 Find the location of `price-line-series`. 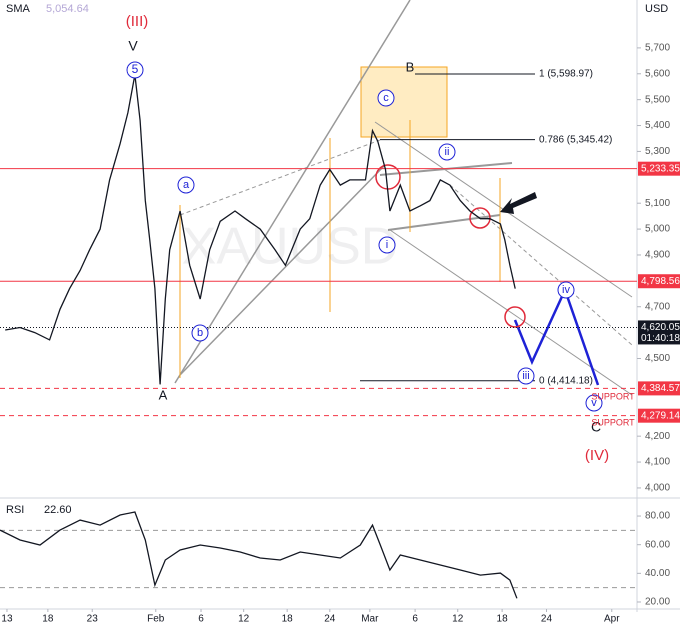

price-line-series is located at coordinates (259, 555).